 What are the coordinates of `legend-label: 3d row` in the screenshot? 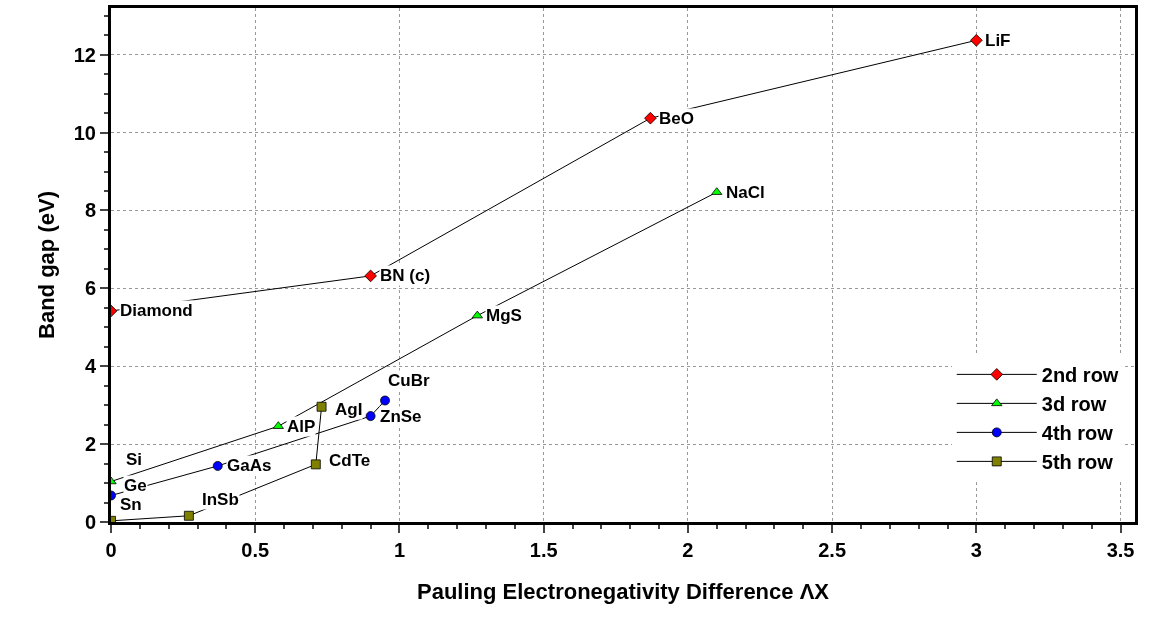 It's located at (1074, 404).